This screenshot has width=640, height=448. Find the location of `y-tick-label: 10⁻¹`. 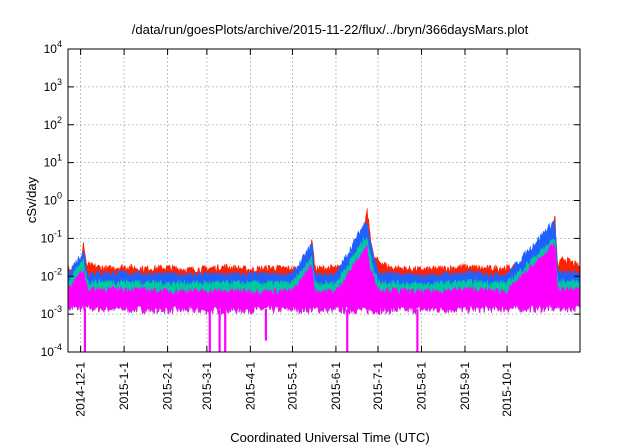

y-tick-label: 10⁻¹ is located at coordinates (51, 236).